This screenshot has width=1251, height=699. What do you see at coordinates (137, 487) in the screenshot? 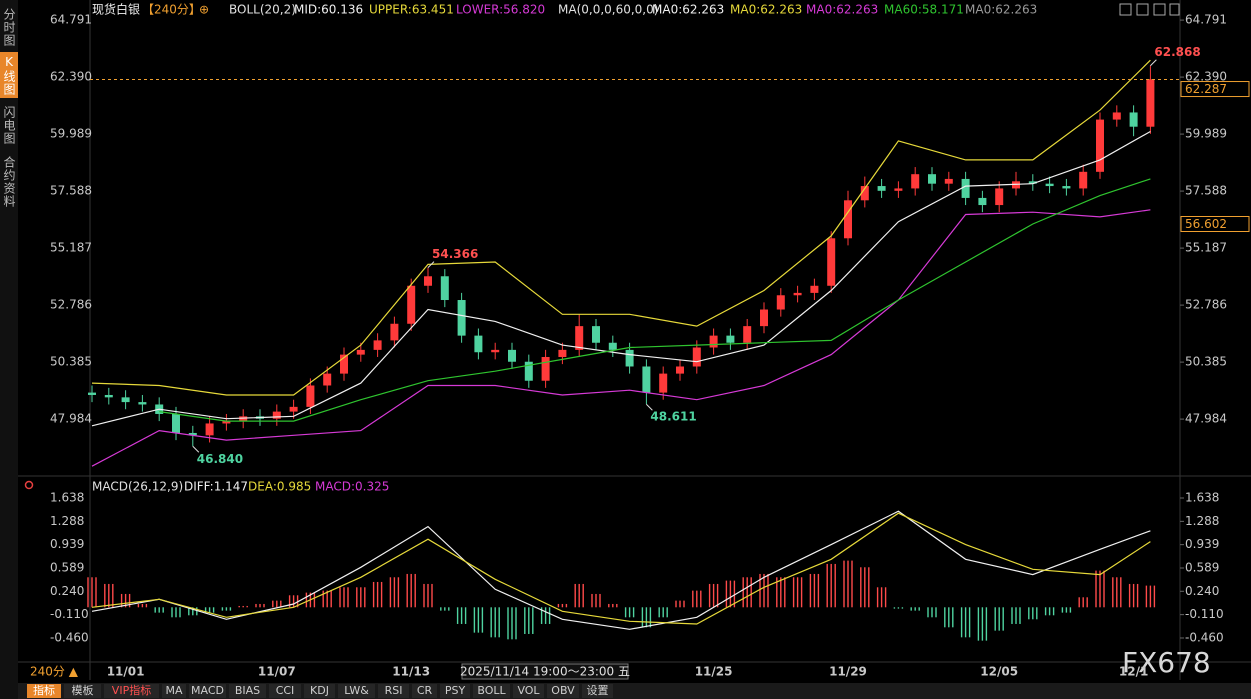
I see `macd-title: MACD(26,12,9)` at bounding box center [137, 487].